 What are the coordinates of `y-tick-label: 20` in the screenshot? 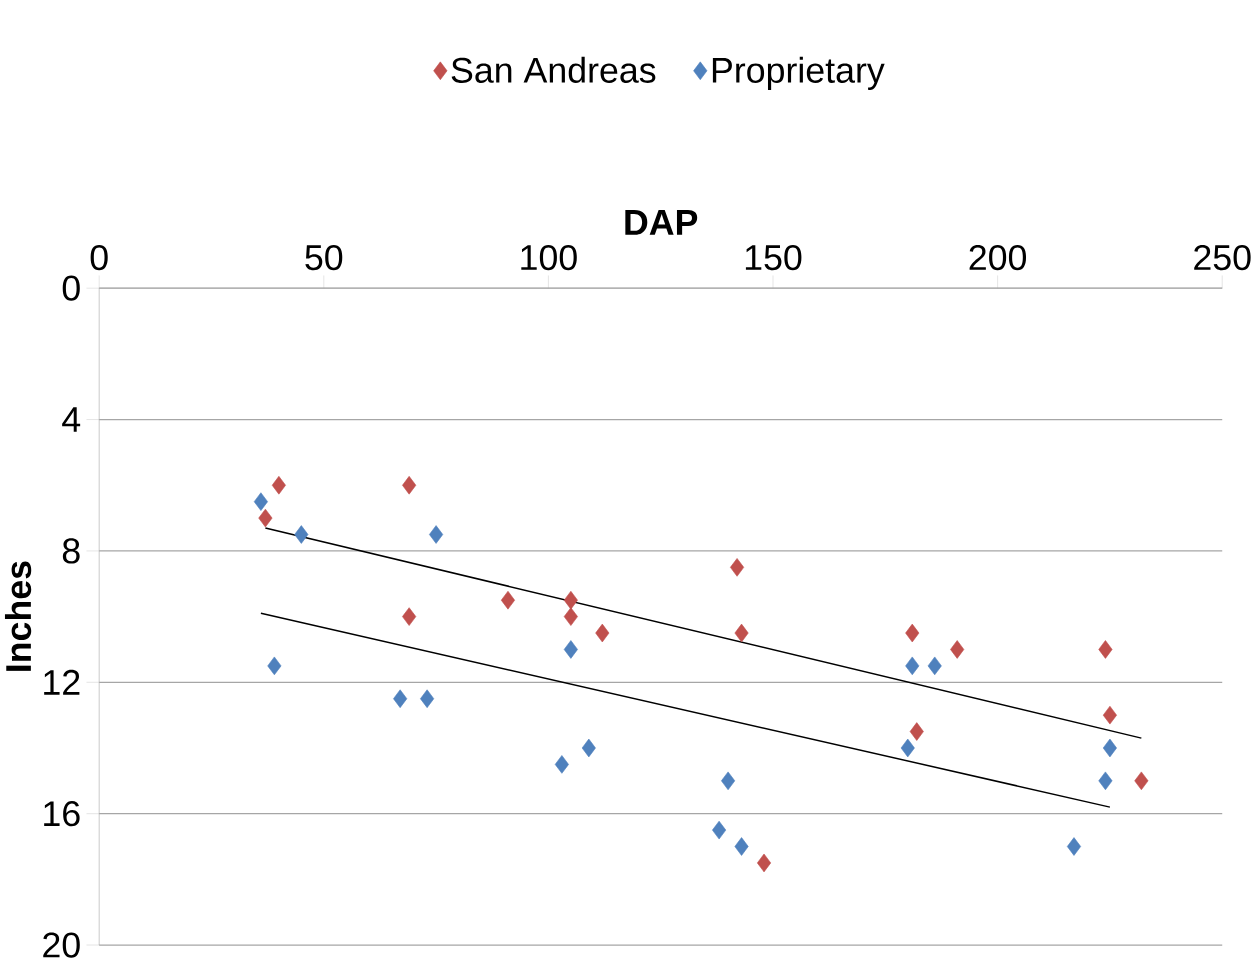 It's located at (61, 945).